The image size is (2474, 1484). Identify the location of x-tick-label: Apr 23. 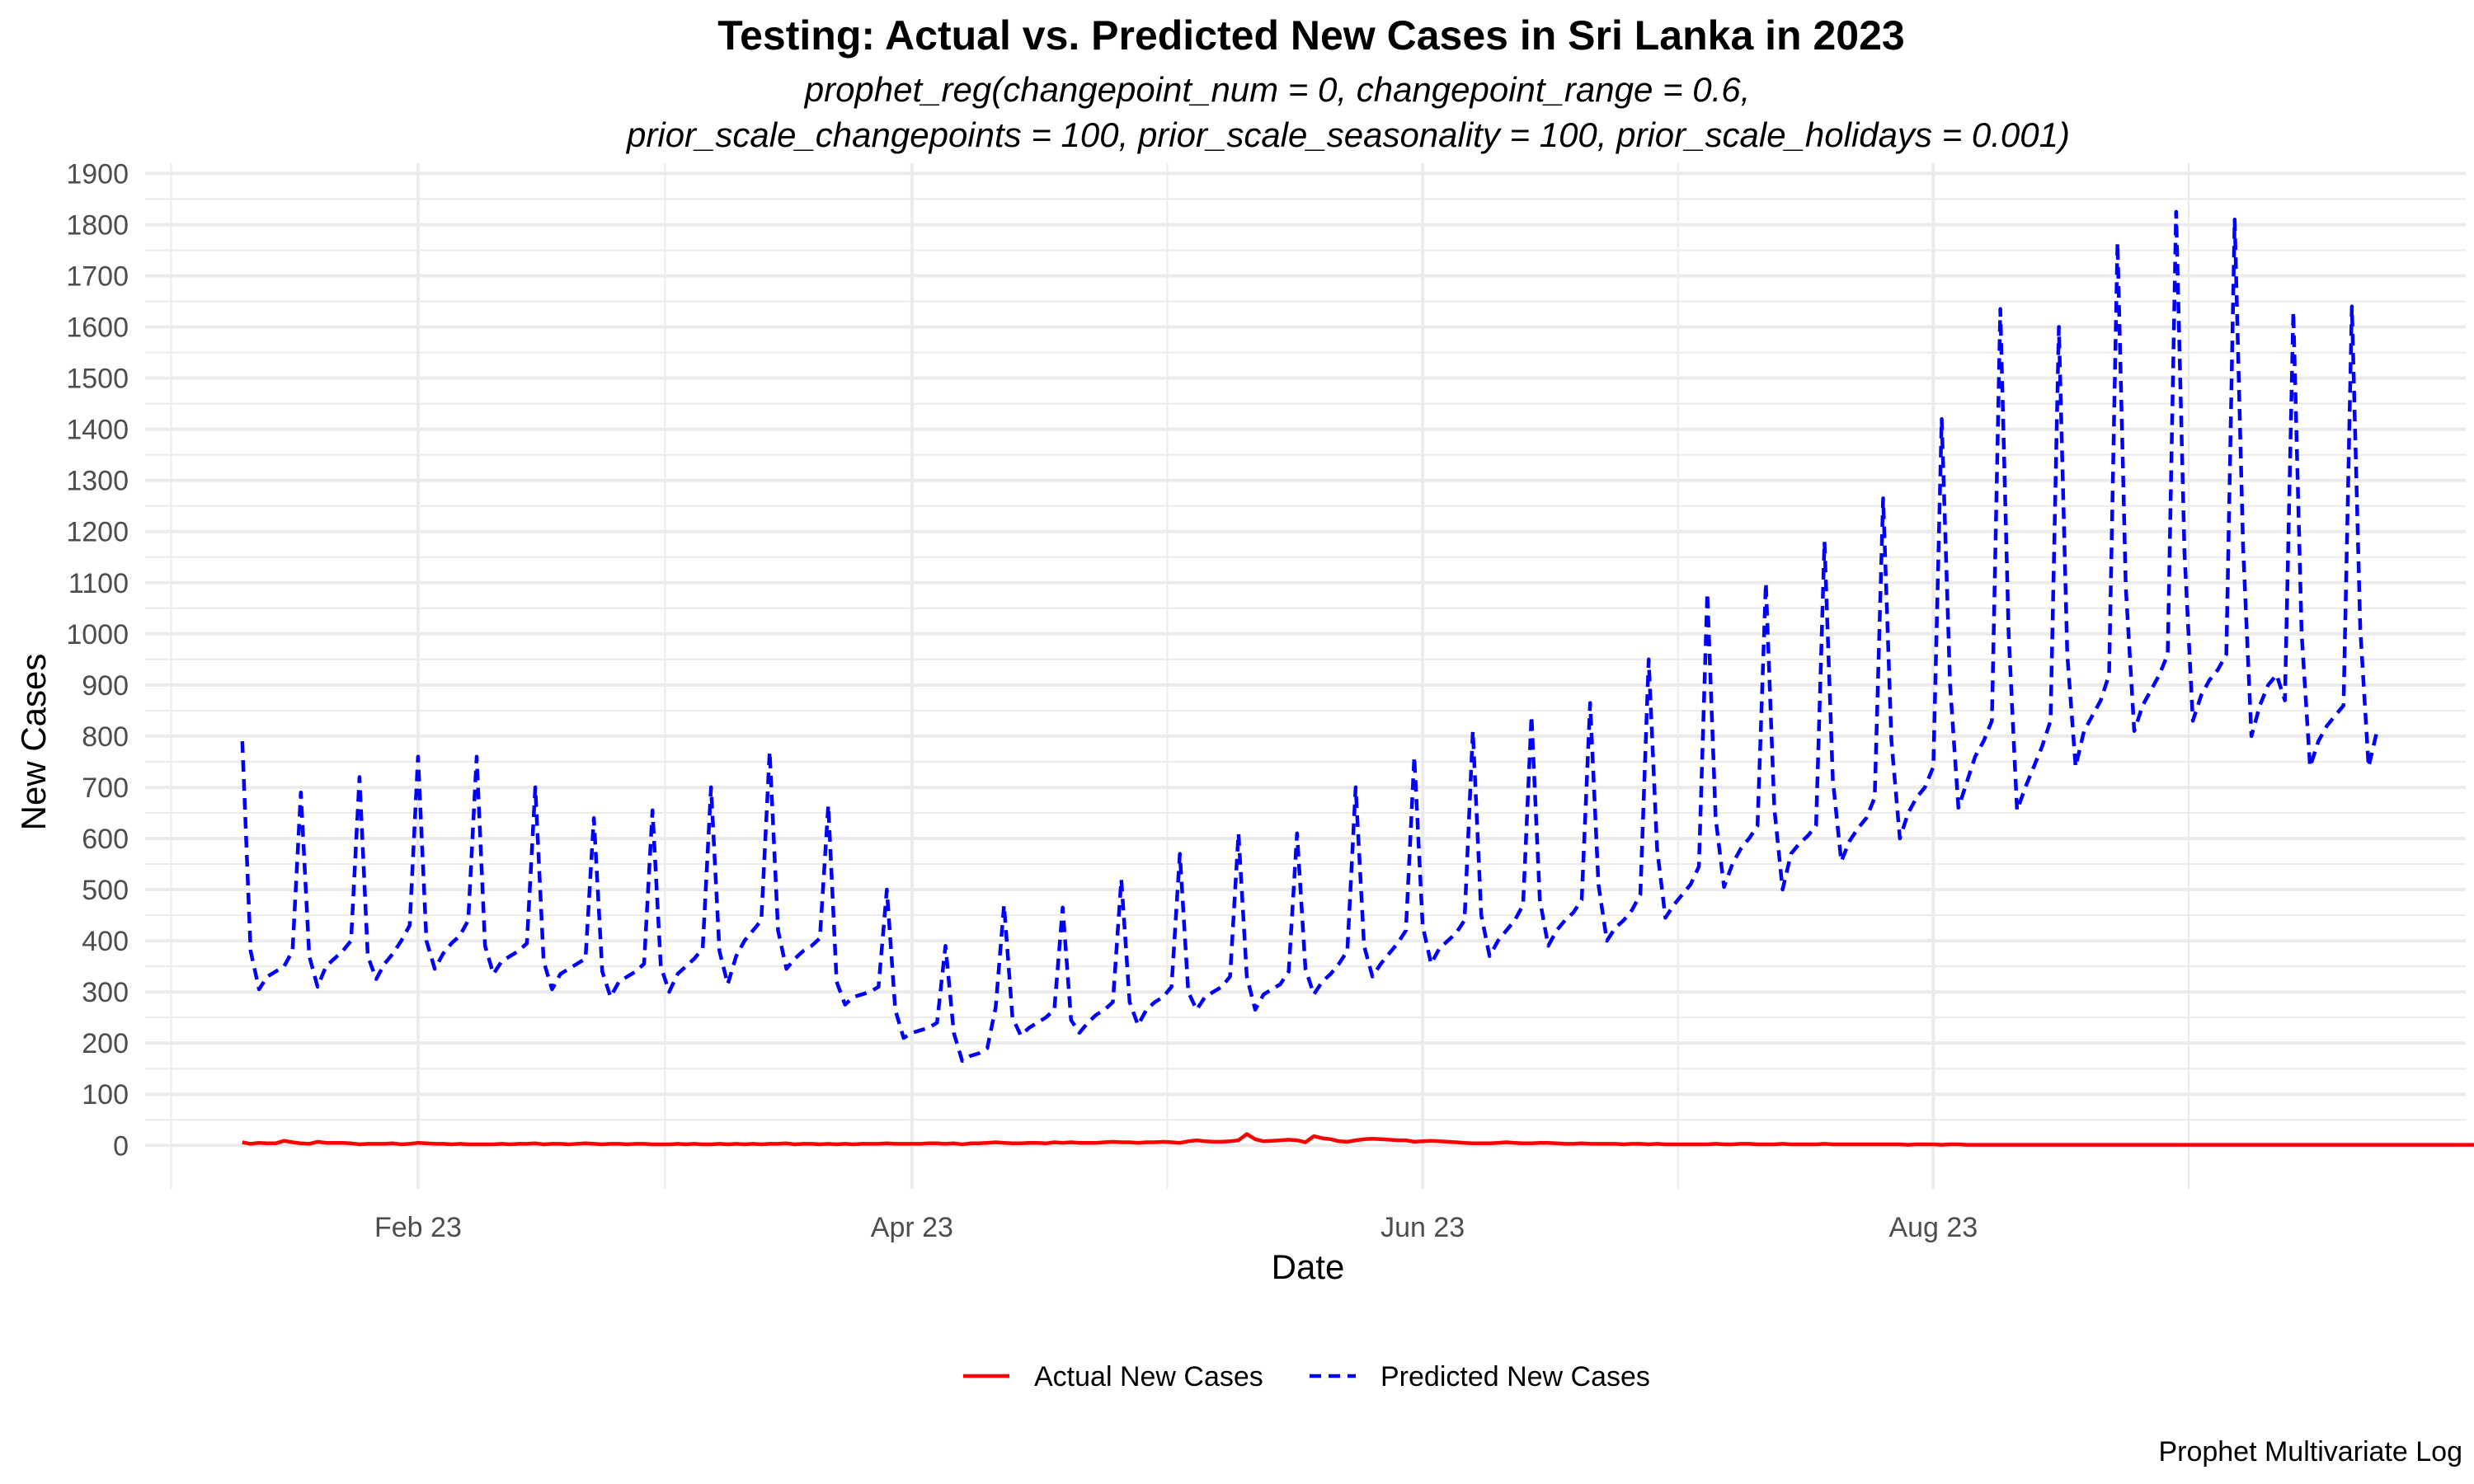
(912, 1227).